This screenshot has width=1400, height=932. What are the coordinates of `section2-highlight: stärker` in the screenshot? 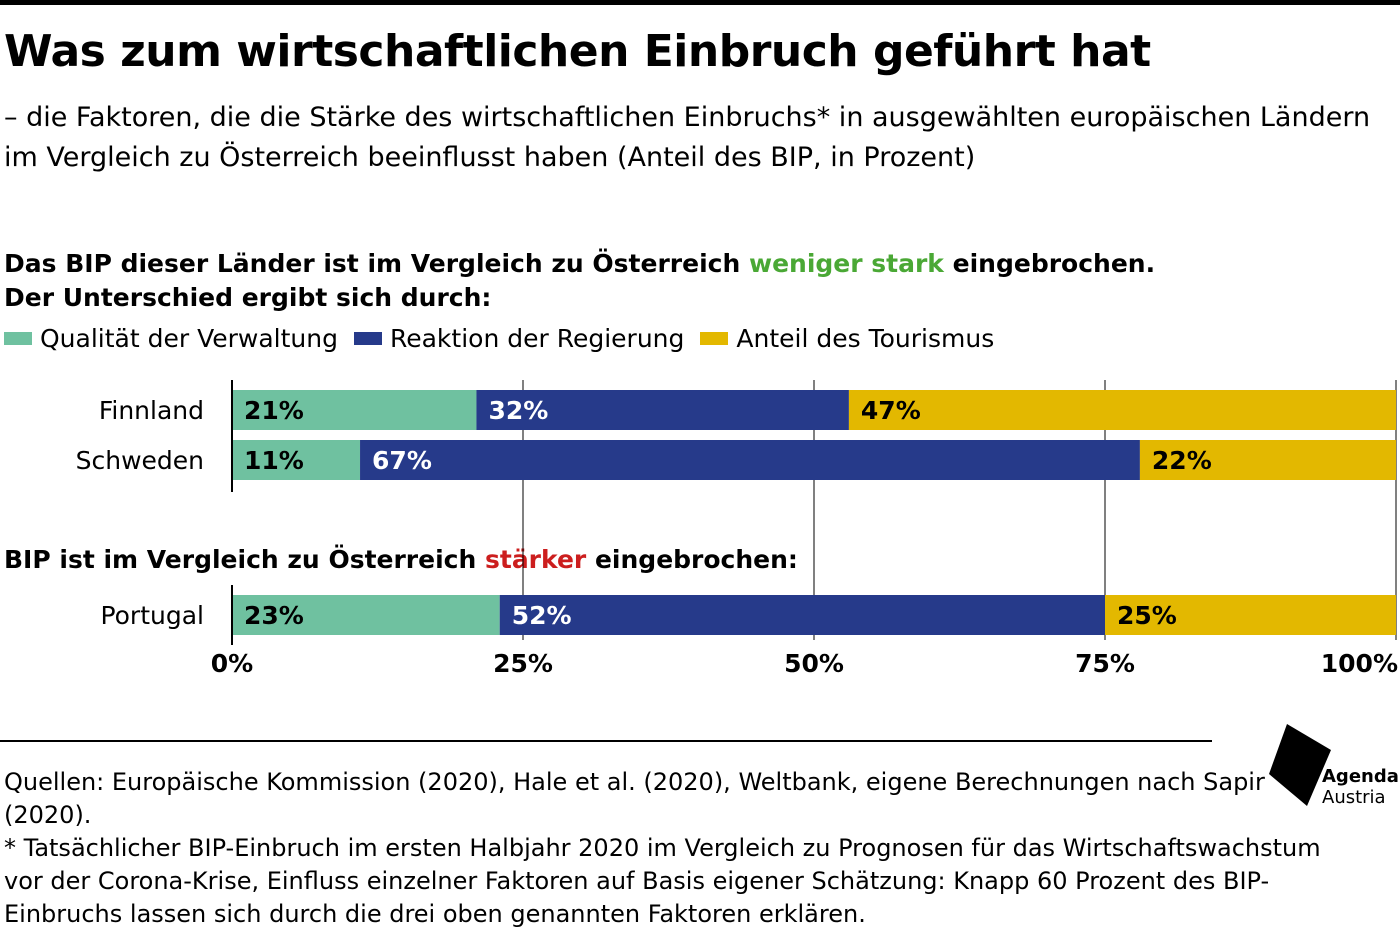 It's located at (535, 559).